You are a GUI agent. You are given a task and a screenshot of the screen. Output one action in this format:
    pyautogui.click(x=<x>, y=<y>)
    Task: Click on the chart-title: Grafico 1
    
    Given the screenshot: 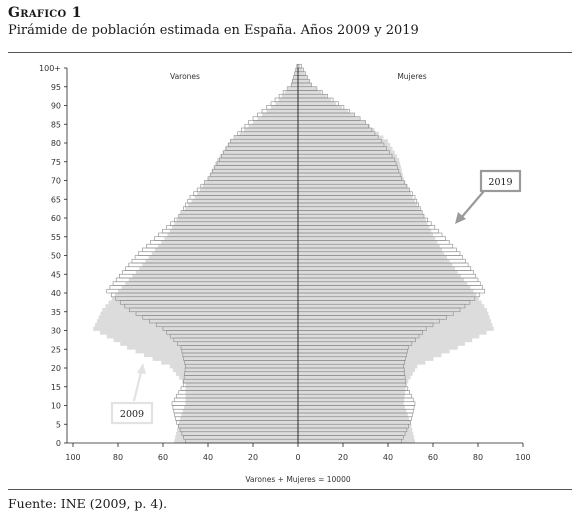 What is the action you would take?
    pyautogui.click(x=45, y=13)
    